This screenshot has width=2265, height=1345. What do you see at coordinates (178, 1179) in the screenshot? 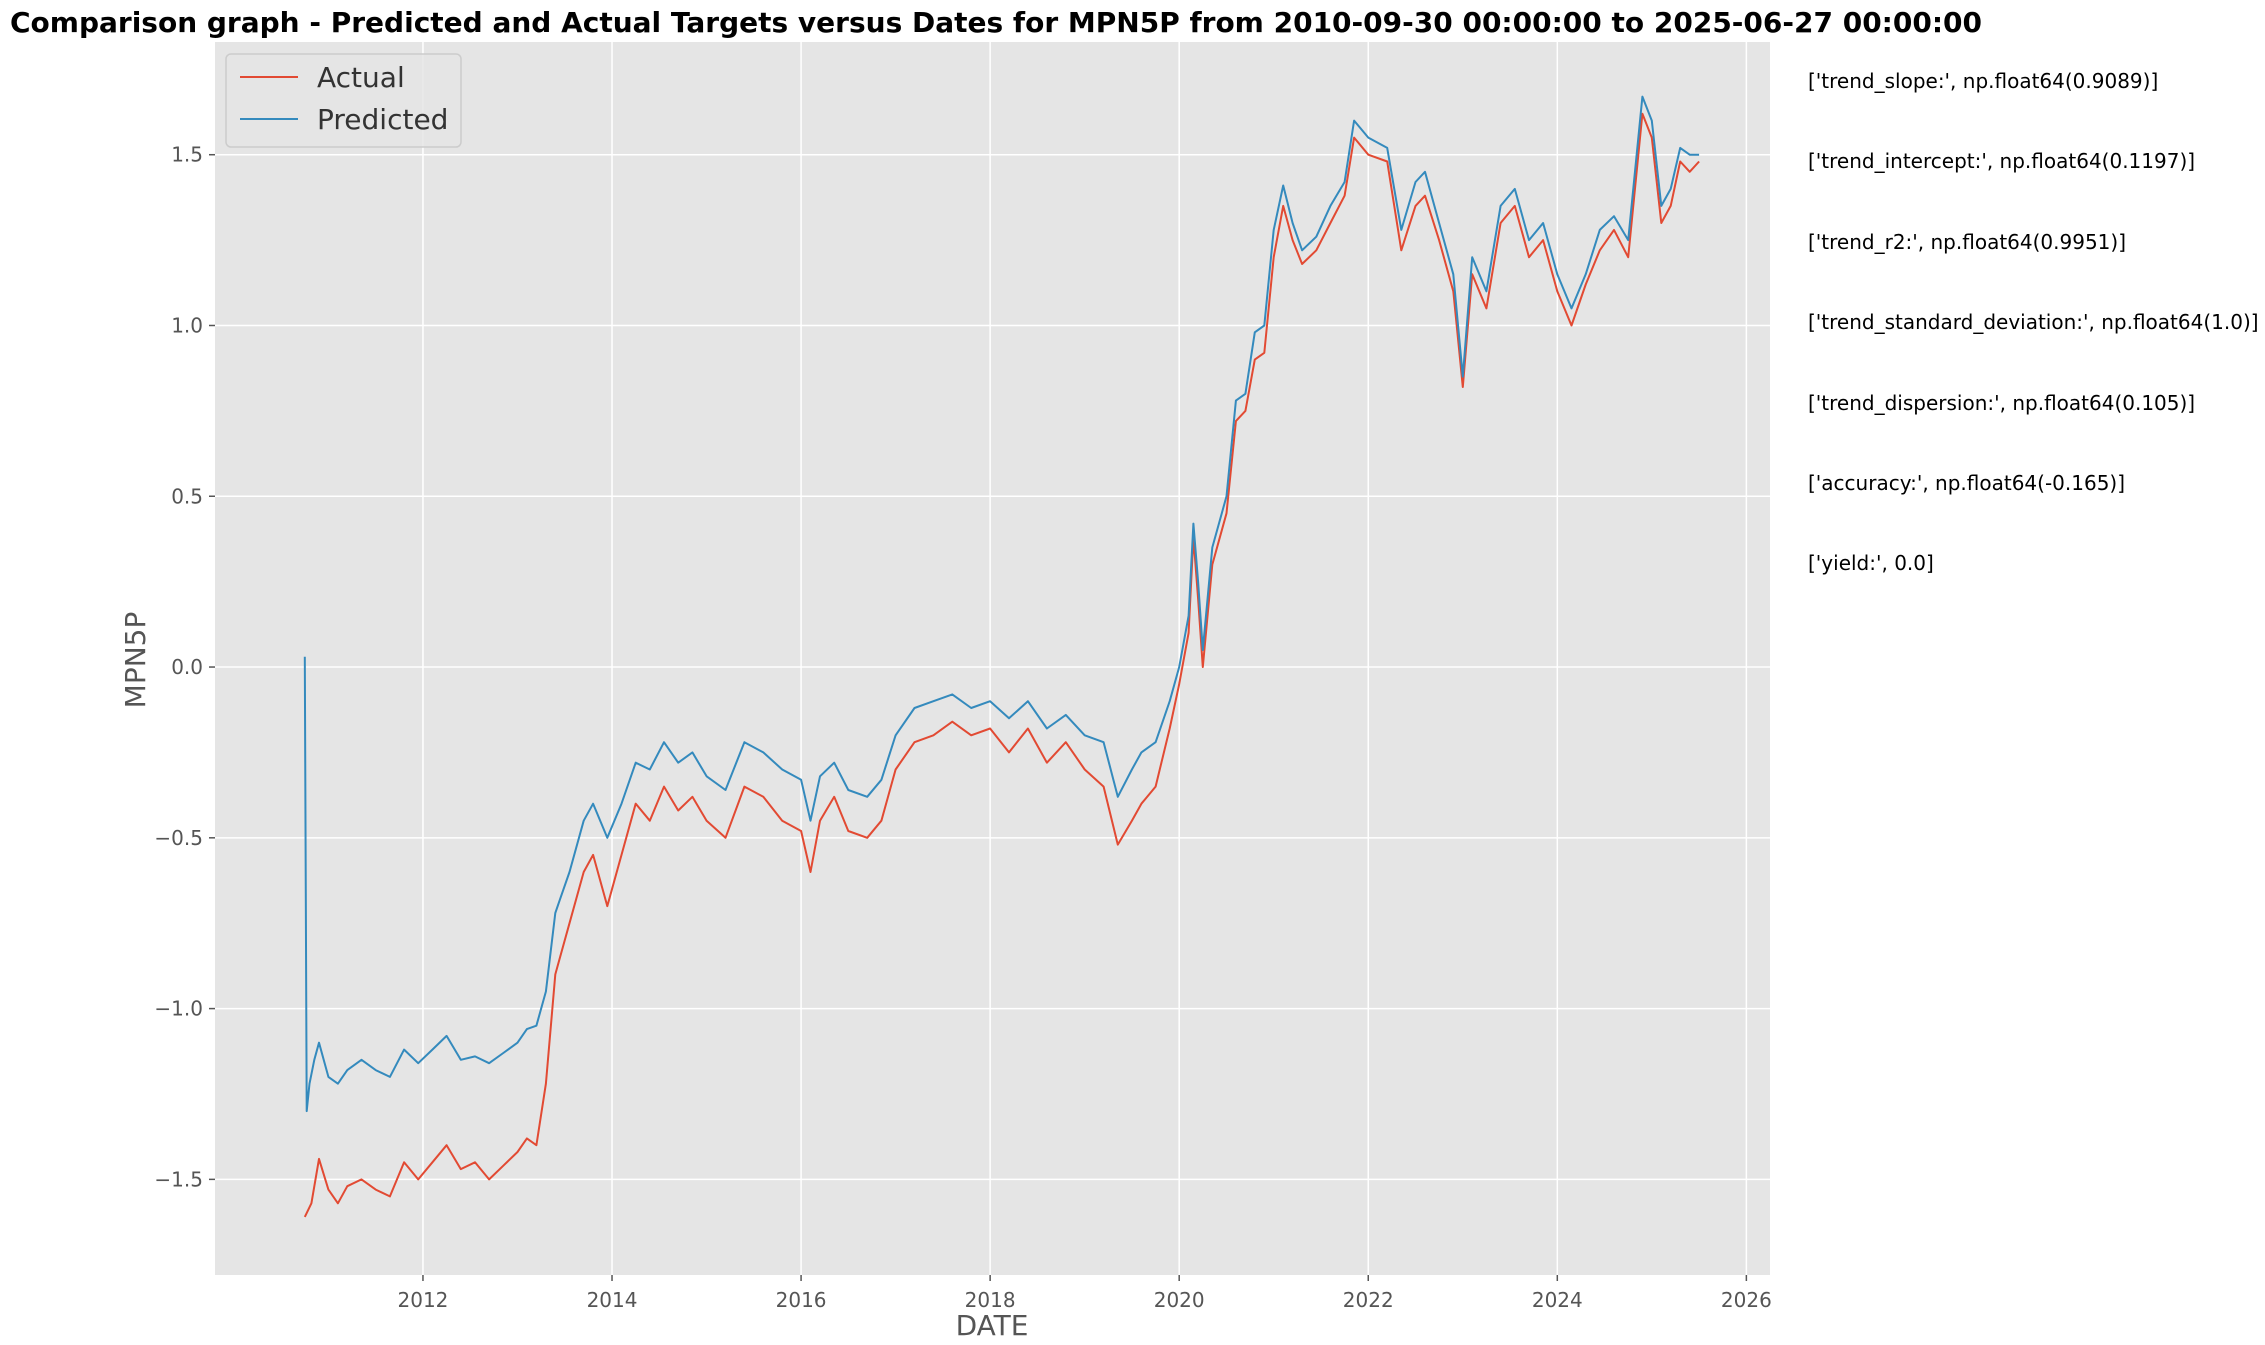
I see `y-tick-label: −1.5` at bounding box center [178, 1179].